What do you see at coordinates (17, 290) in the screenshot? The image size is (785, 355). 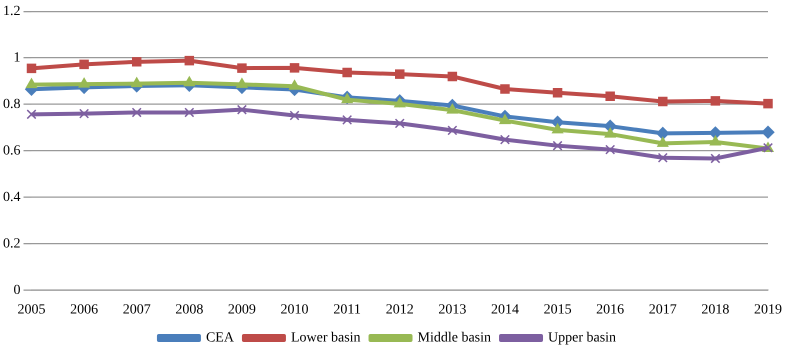 I see `y-tick-label: 0` at bounding box center [17, 290].